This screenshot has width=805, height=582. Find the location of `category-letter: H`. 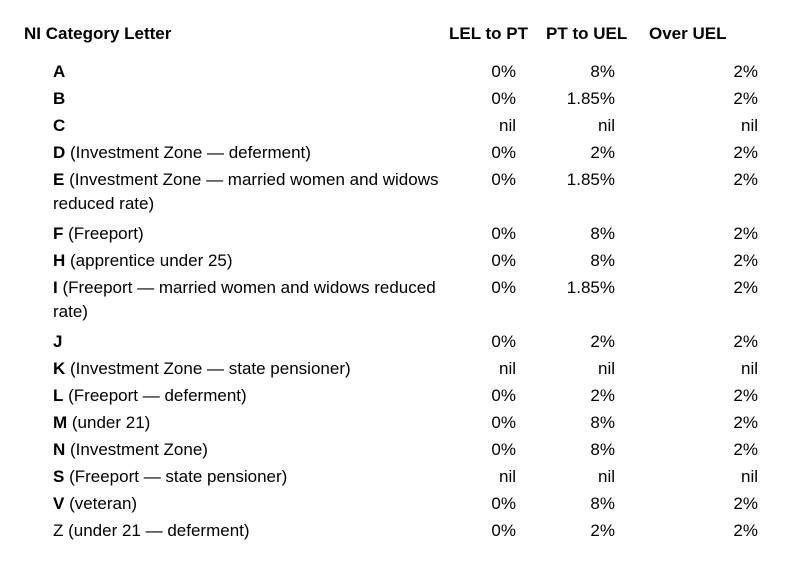

category-letter: H is located at coordinates (59, 260).